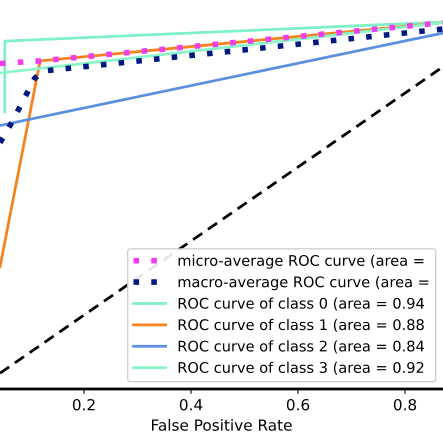 The height and width of the screenshot is (443, 443). Describe the element at coordinates (298, 404) in the screenshot. I see `x-tick-label: 0.6` at that location.